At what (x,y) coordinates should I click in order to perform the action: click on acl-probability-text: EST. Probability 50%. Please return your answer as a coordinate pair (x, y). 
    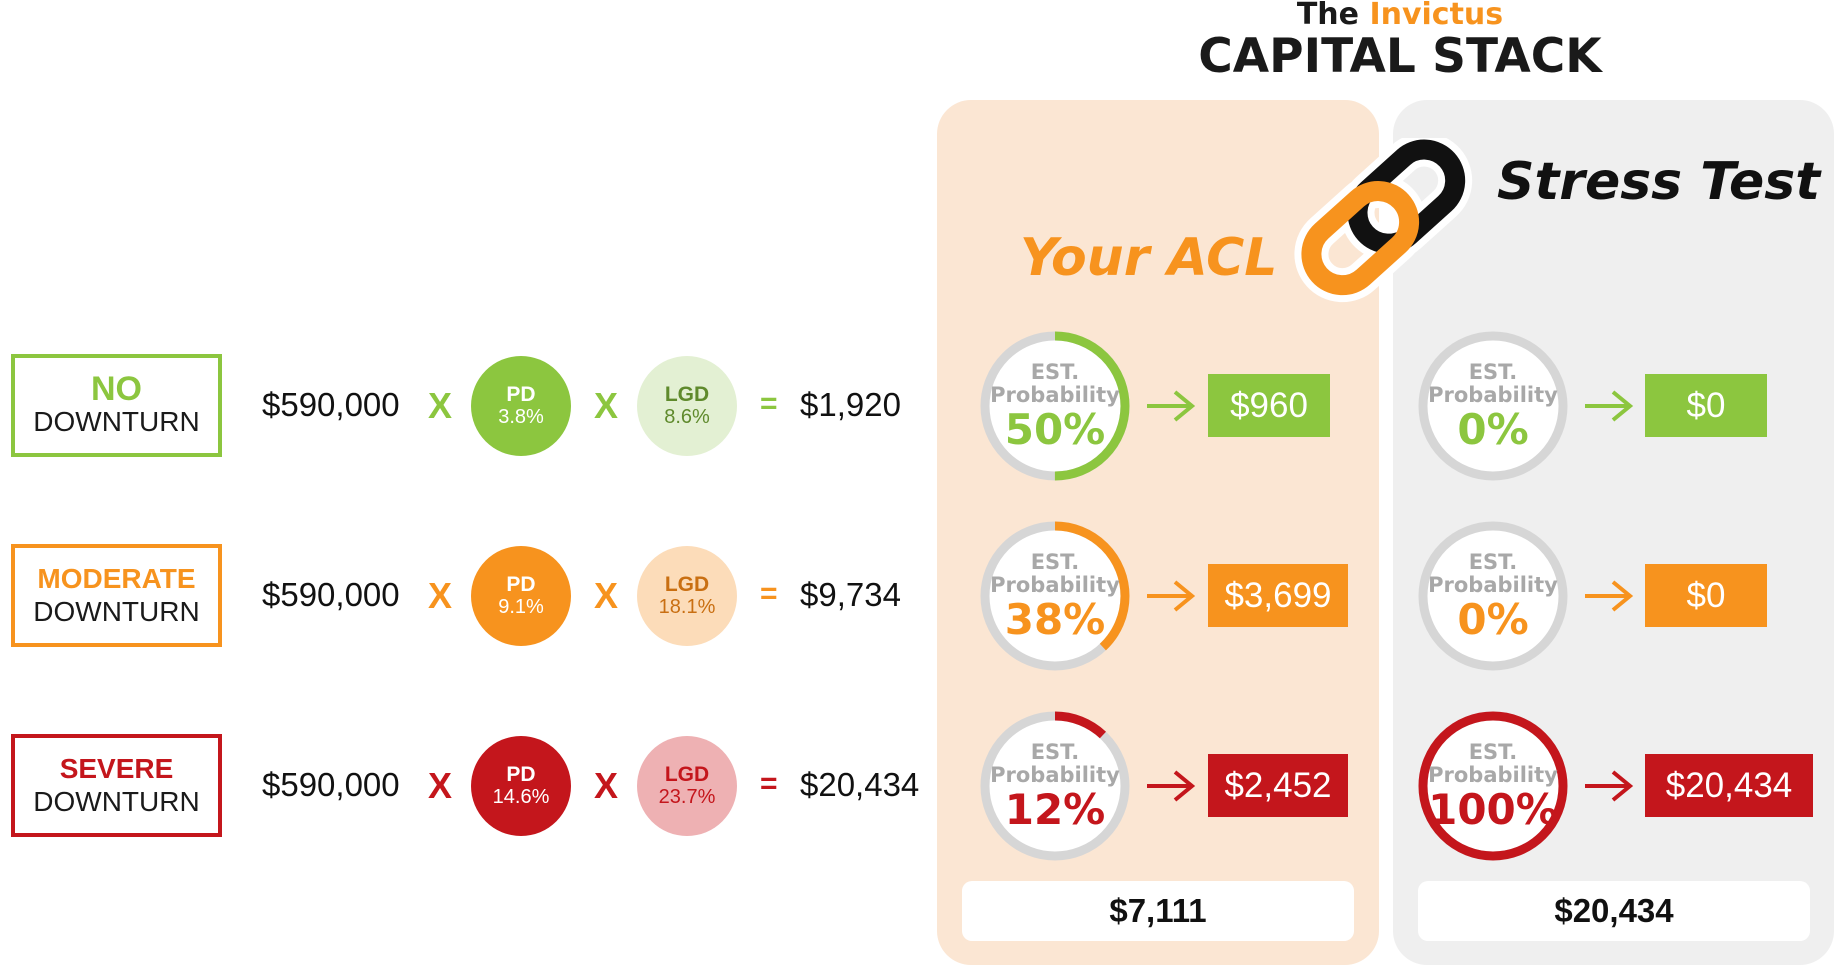
    Looking at the image, I should click on (1055, 407).